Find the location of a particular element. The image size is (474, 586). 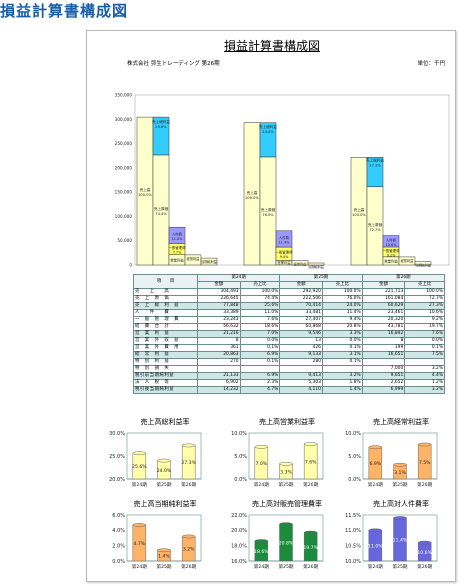

y-tick-label: 10.5% is located at coordinates (353, 546).